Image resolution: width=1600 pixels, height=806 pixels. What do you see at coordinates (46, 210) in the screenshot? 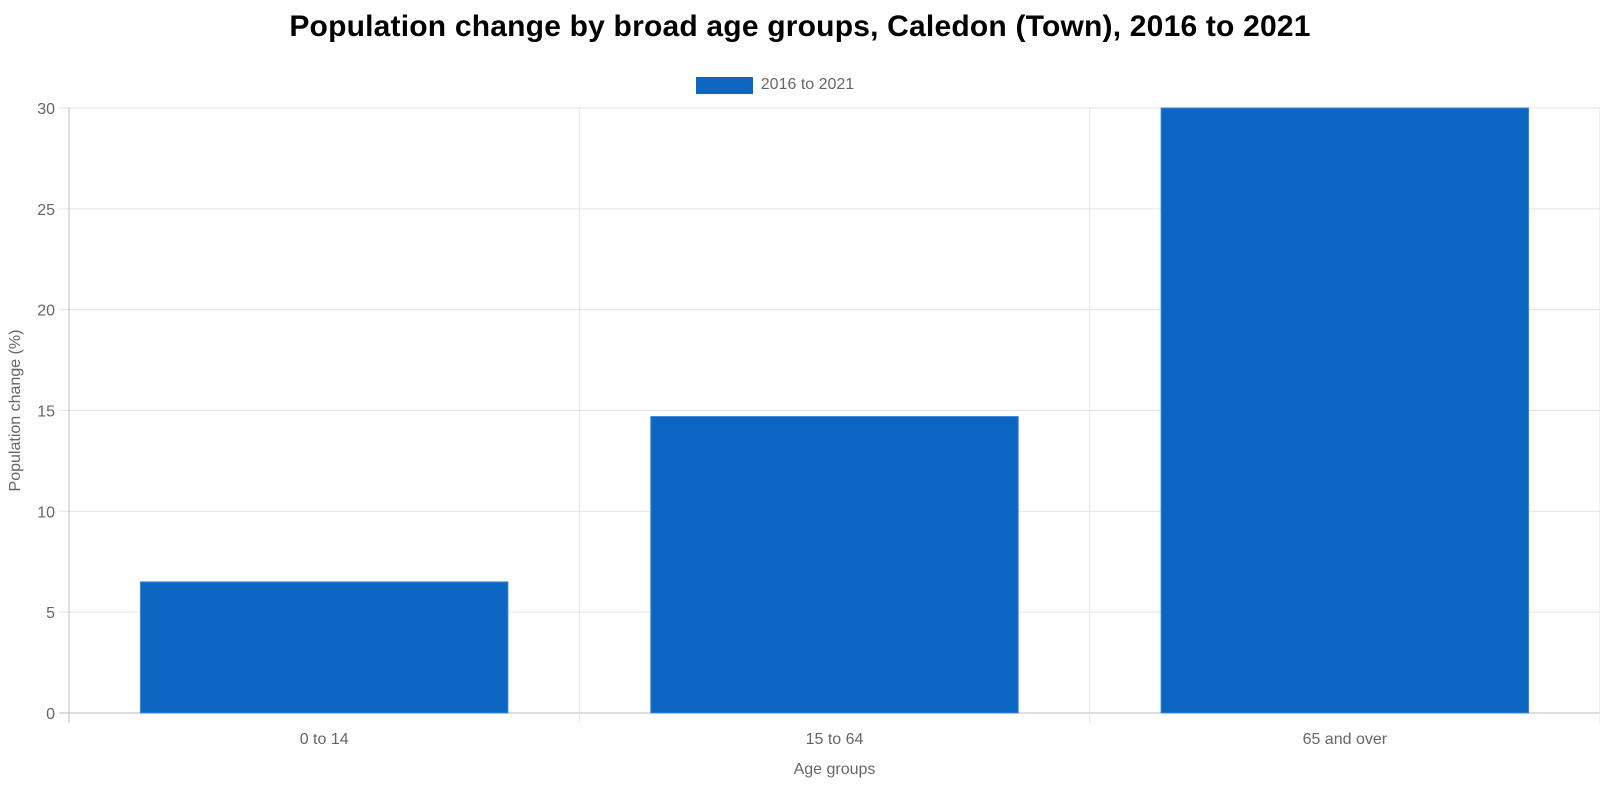
I see `y-tick-label: 25` at bounding box center [46, 210].